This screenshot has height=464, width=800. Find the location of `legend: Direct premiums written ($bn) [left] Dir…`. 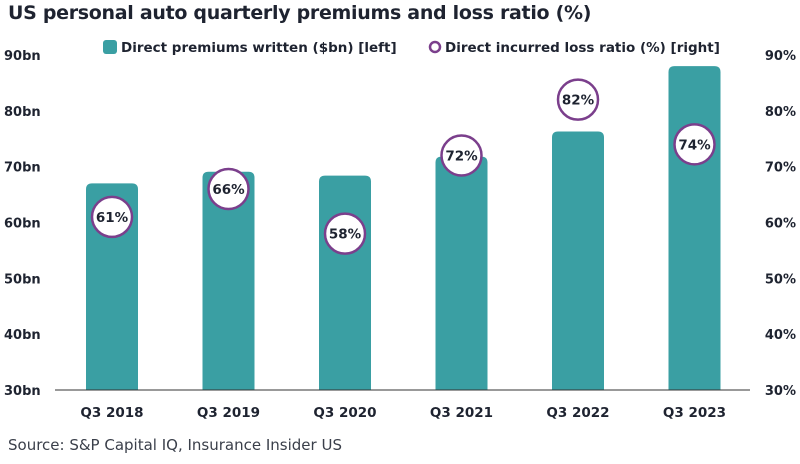

legend: Direct premiums written ($bn) [left] Dir… is located at coordinates (411, 48).